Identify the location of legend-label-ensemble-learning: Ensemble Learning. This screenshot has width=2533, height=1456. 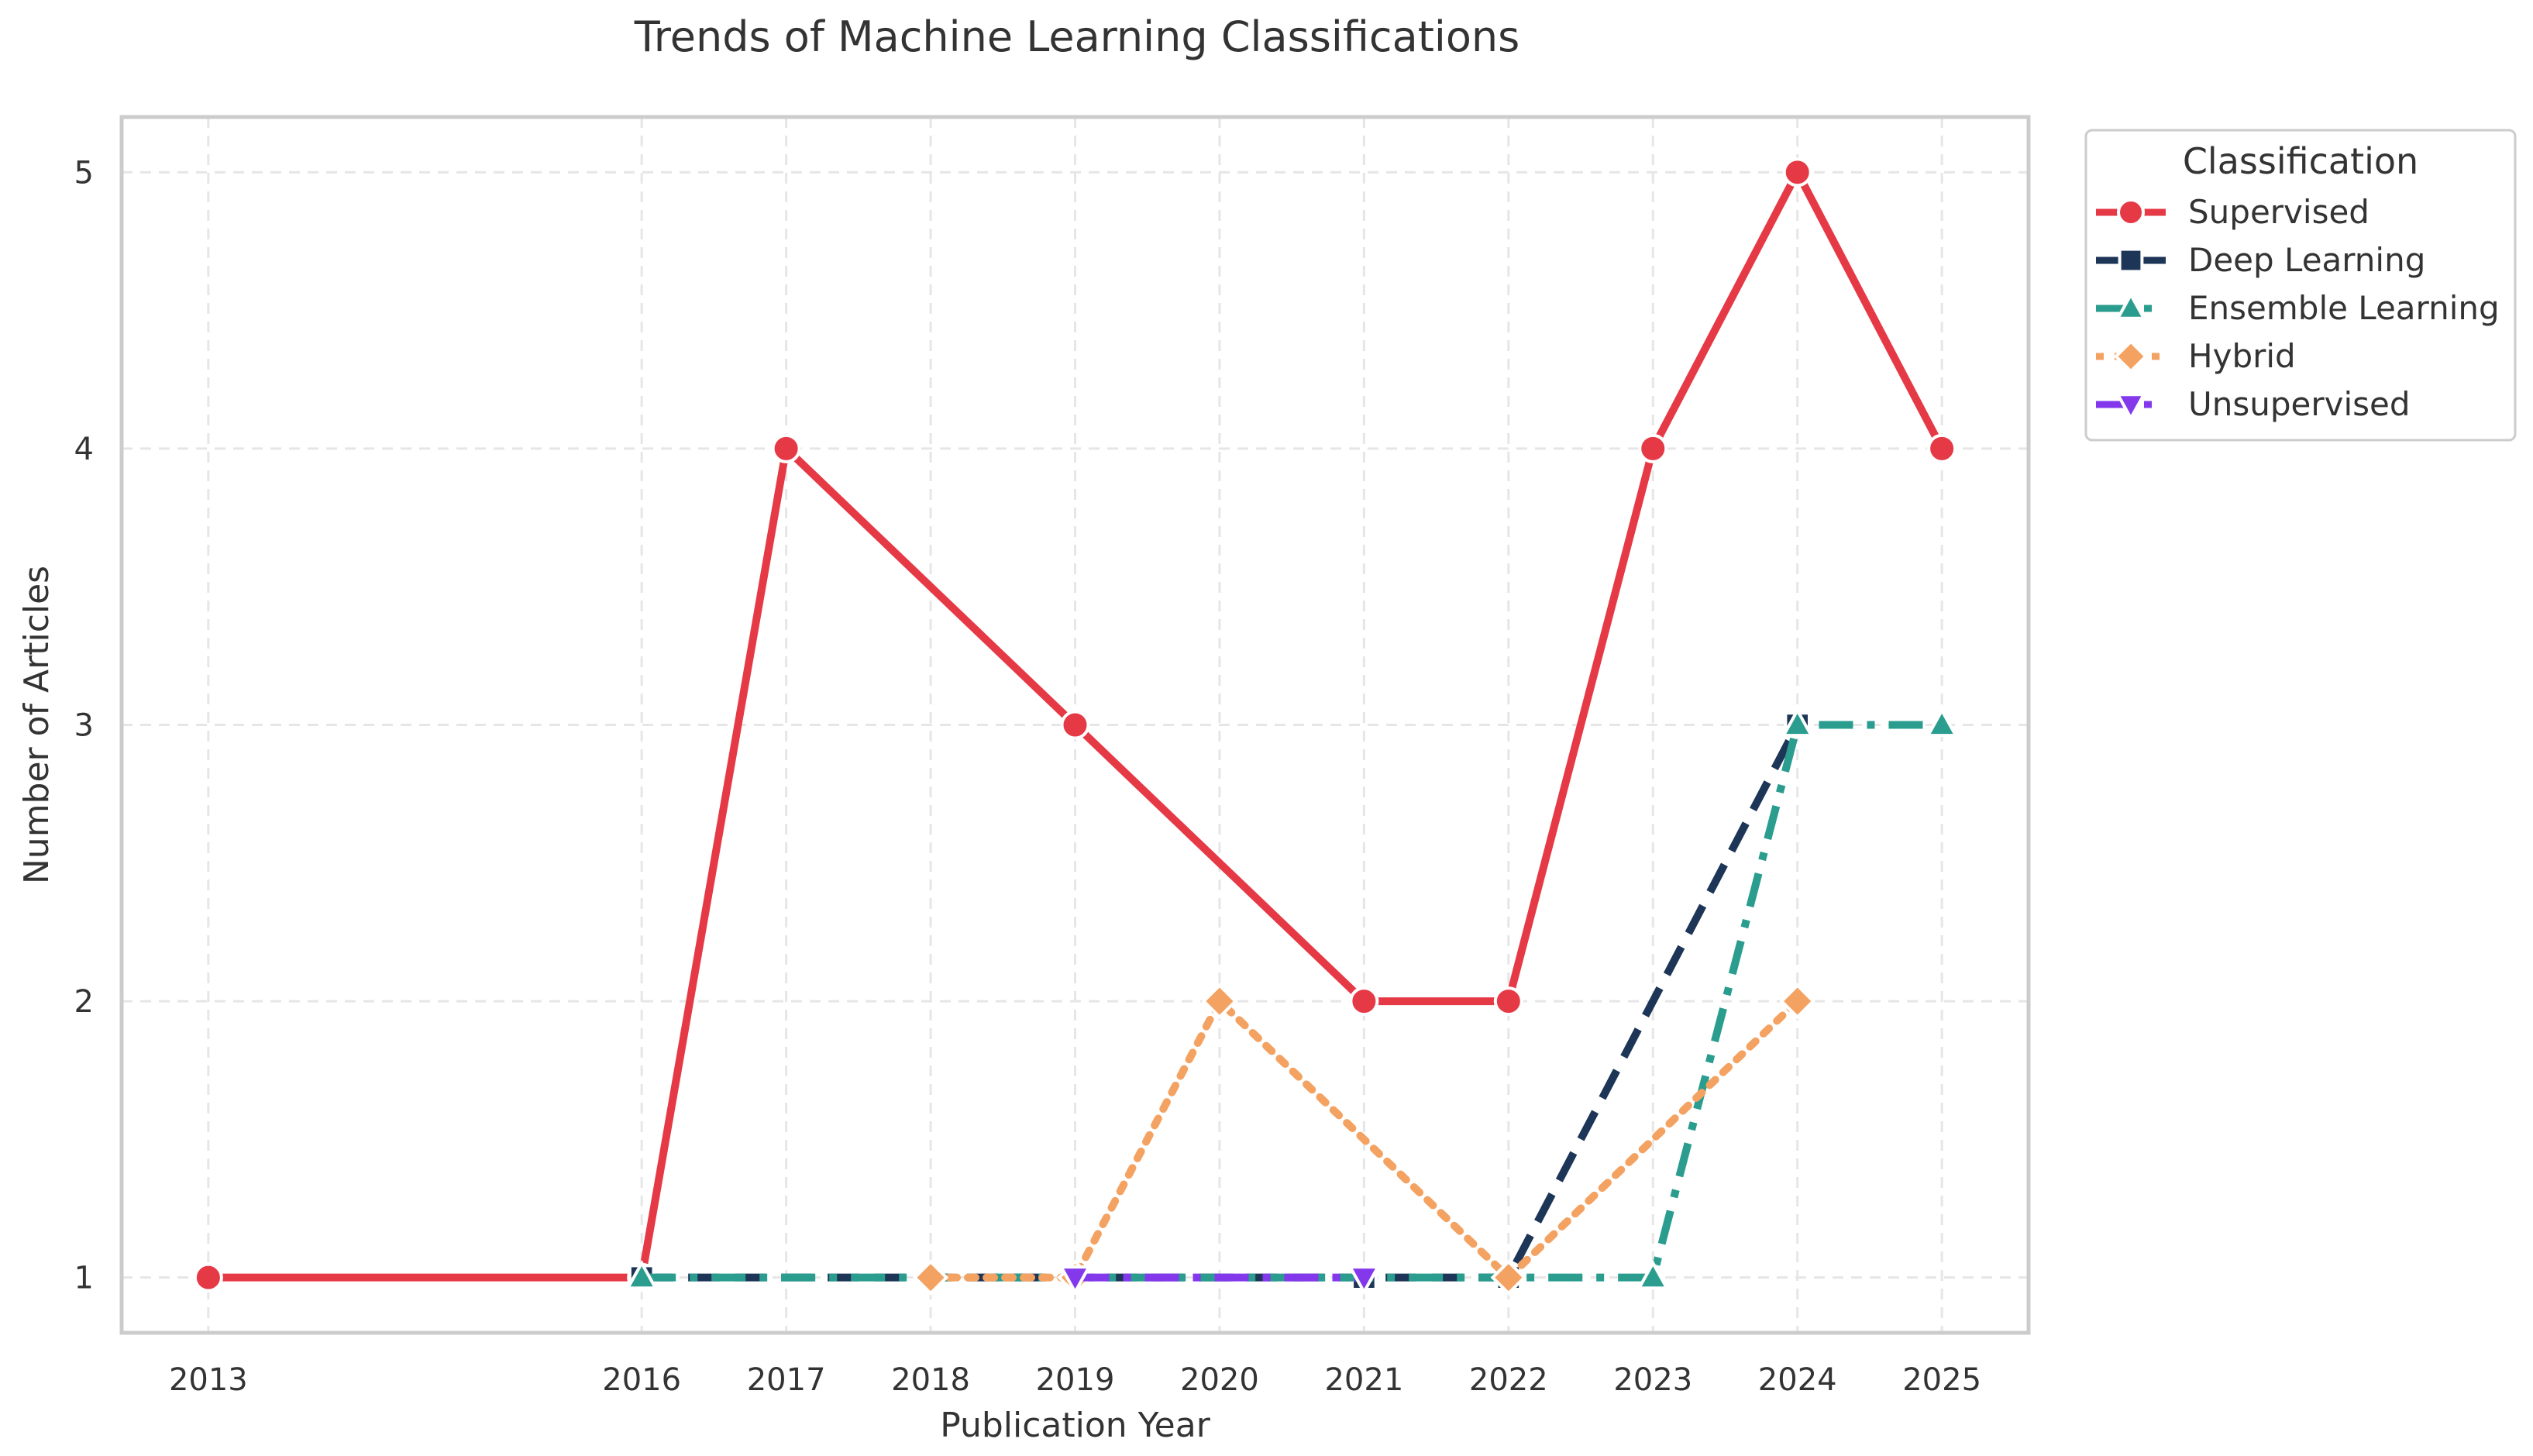
(2344, 308).